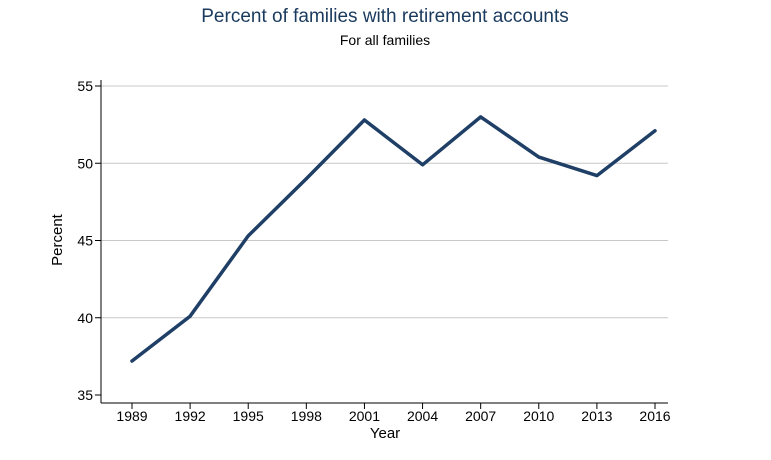 The width and height of the screenshot is (771, 460). I want to click on x-tick-label: 2007, so click(480, 416).